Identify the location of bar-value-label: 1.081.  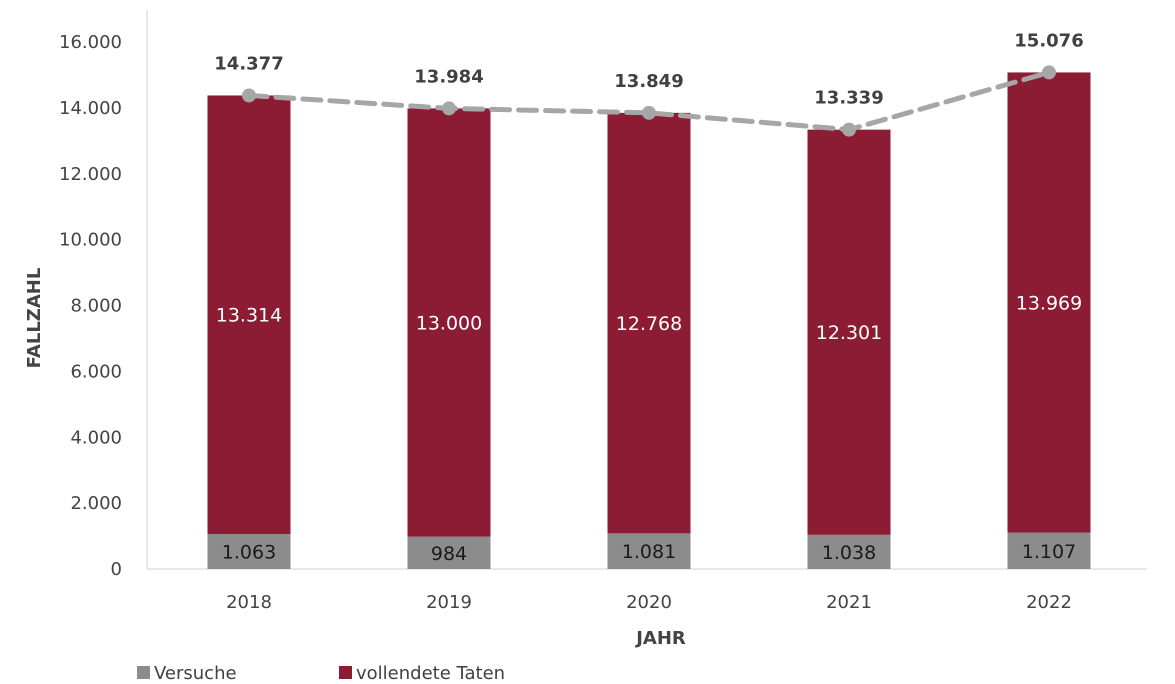
(649, 552).